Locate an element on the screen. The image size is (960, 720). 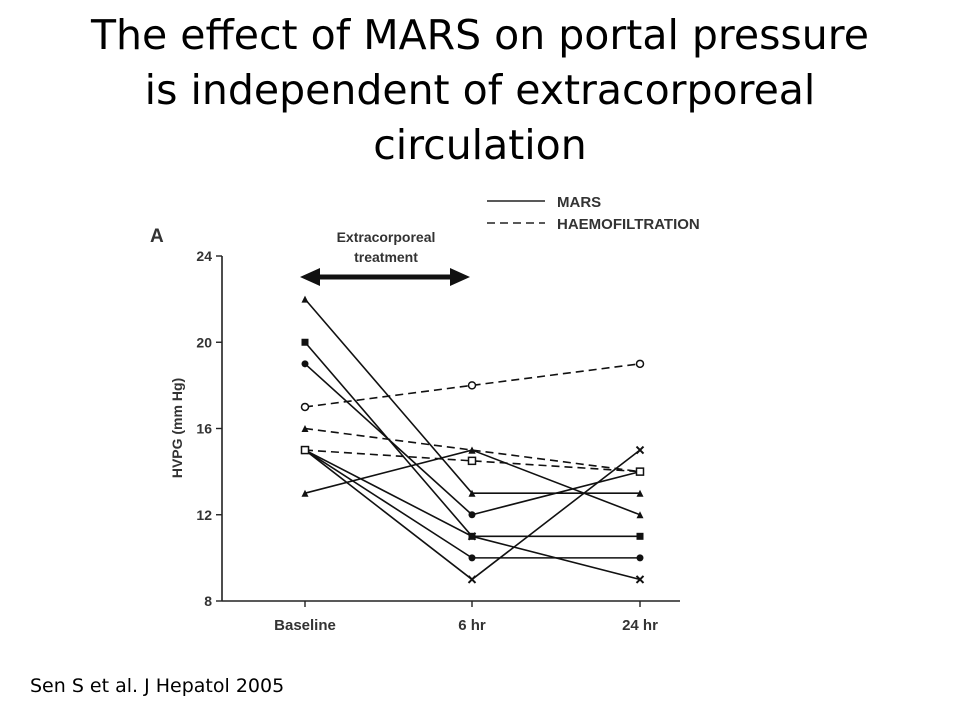
y-tick-label: 8 is located at coordinates (208, 601).